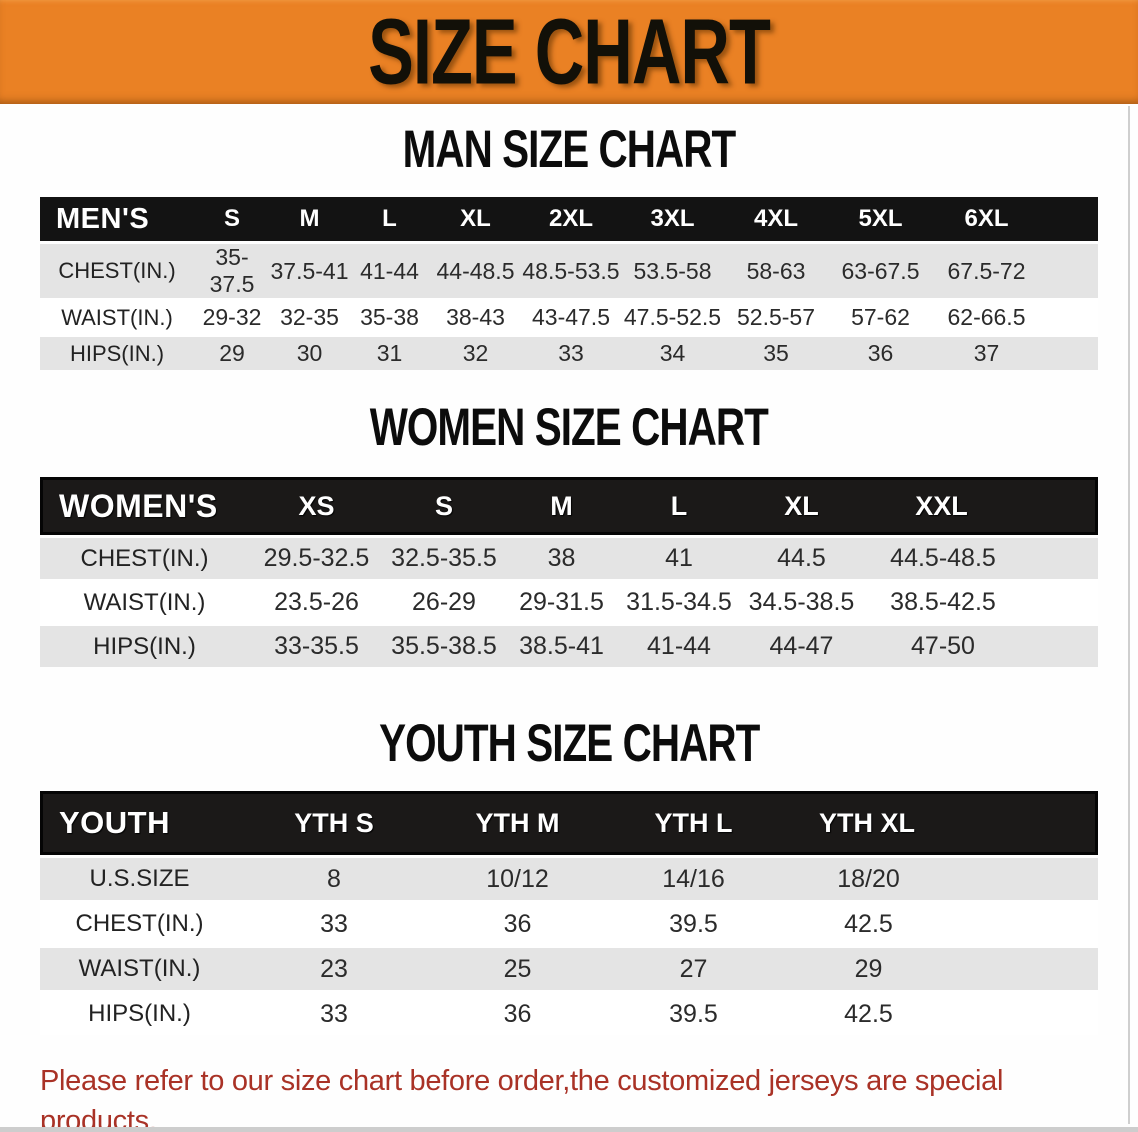  Describe the element at coordinates (144, 506) in the screenshot. I see `womens-table-title: WOMEN'S` at that location.